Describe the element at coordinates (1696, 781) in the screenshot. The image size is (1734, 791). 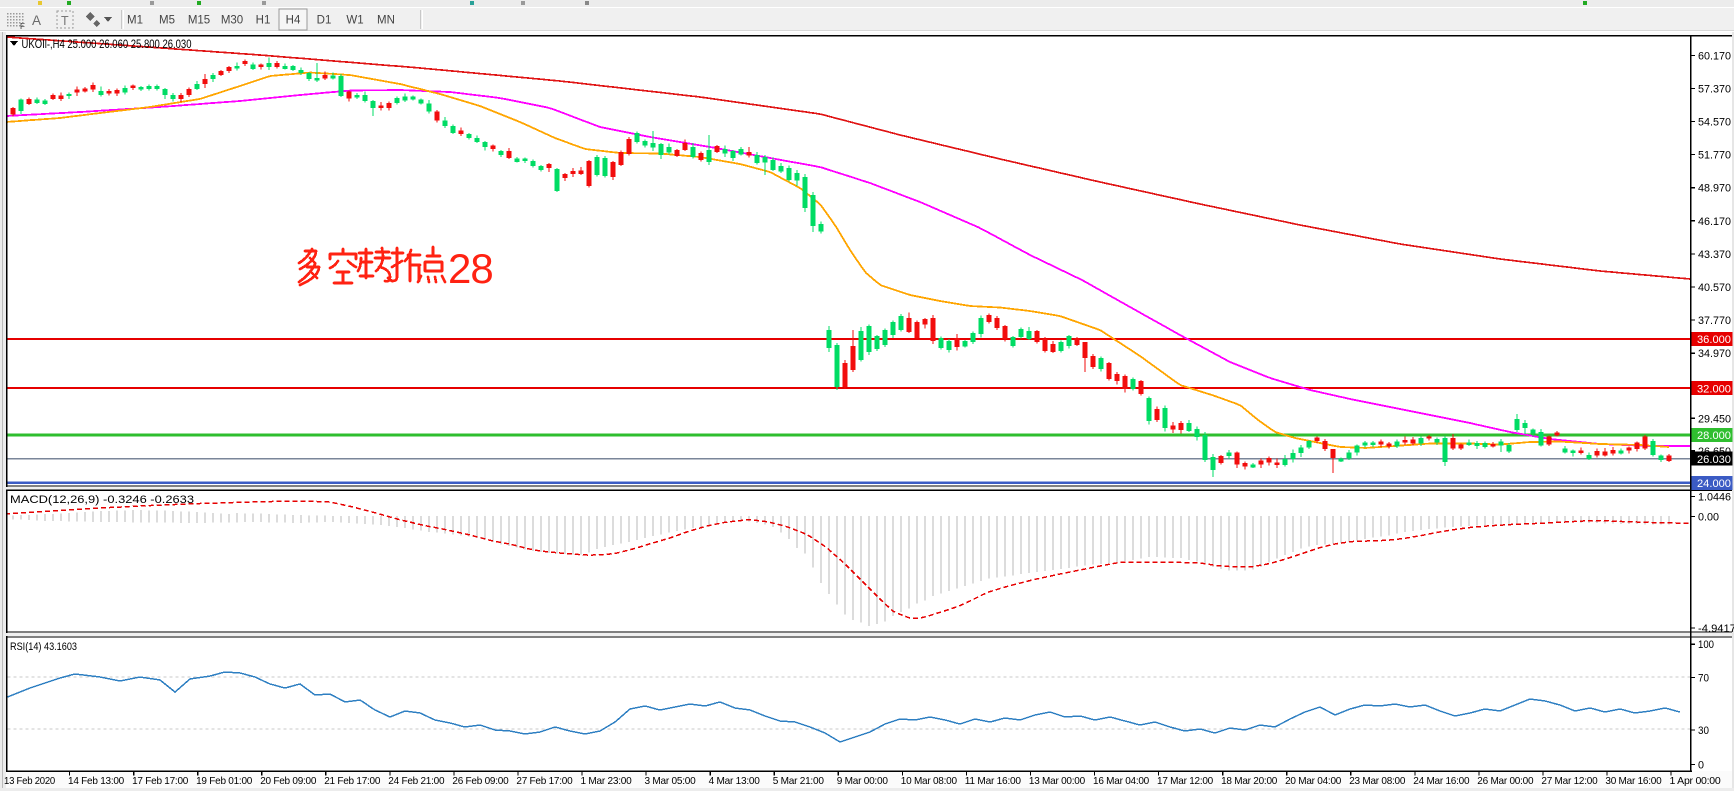
I see `svg-text: 1 Apr 00:00` at that location.